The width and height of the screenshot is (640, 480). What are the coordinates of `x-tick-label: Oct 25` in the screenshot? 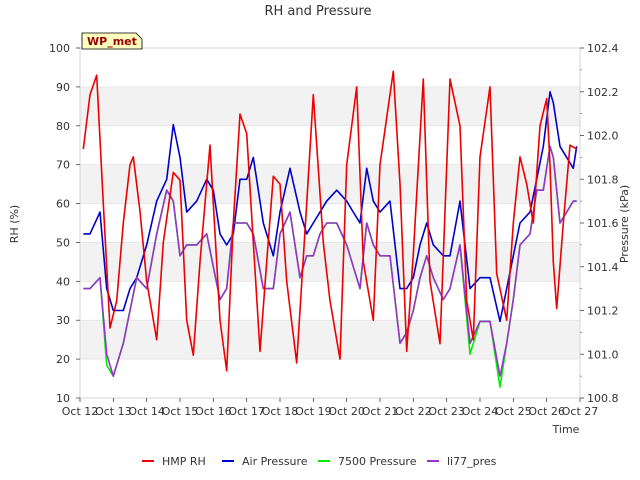 It's located at (513, 411).